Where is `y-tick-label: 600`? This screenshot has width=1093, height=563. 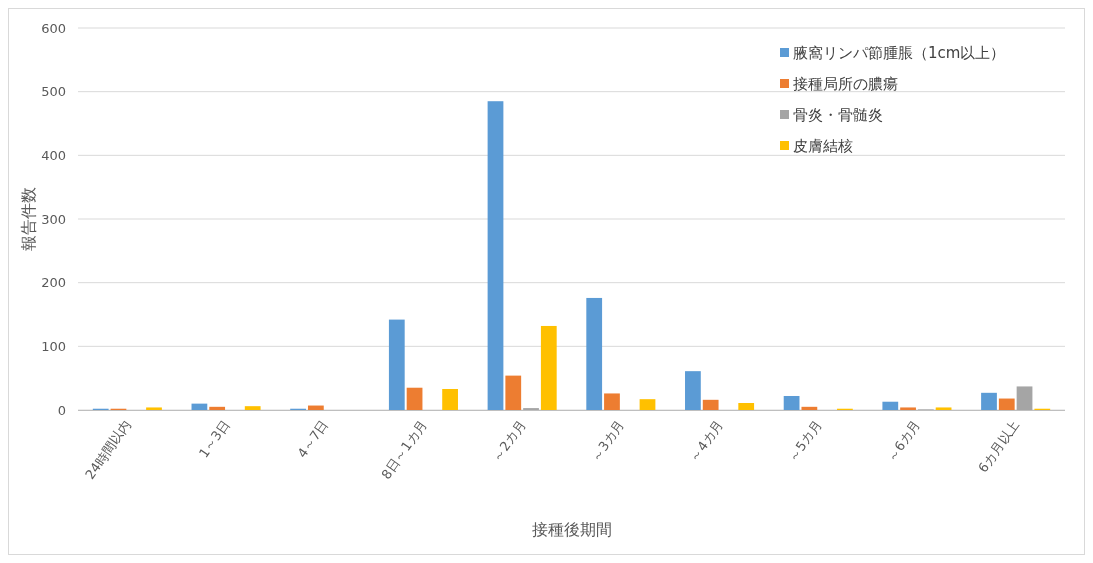 y-tick-label: 600 is located at coordinates (53, 28).